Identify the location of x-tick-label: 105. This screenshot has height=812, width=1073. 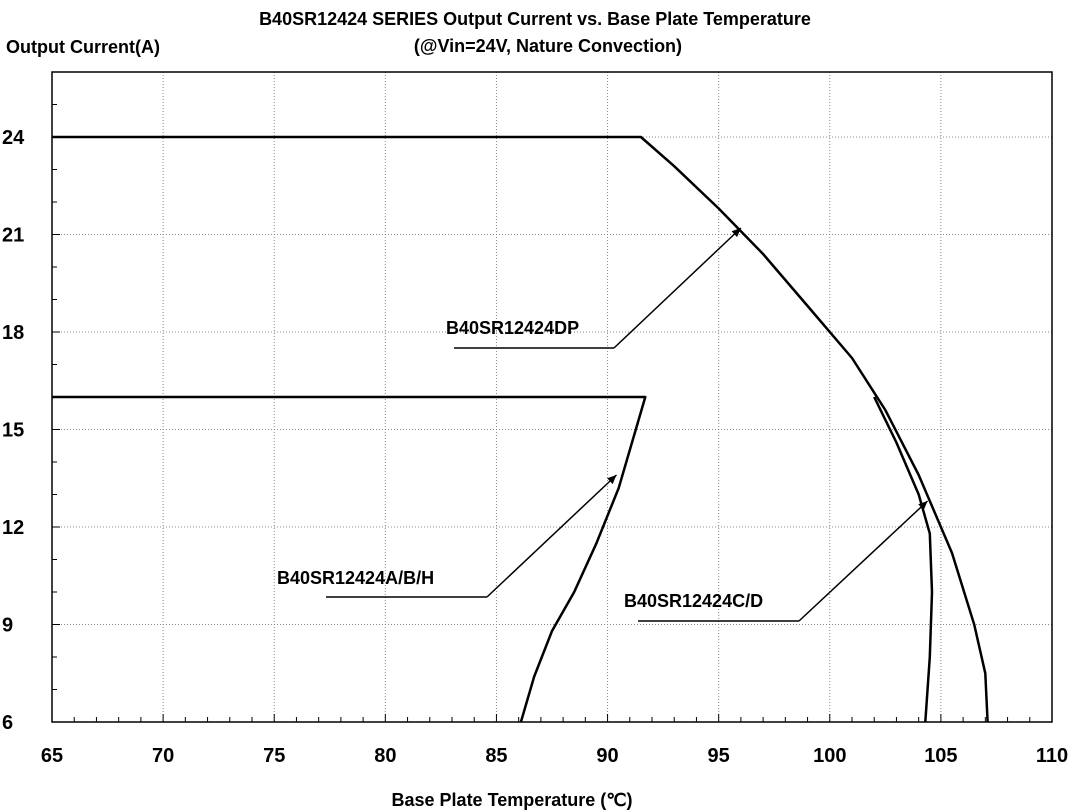
(940, 756).